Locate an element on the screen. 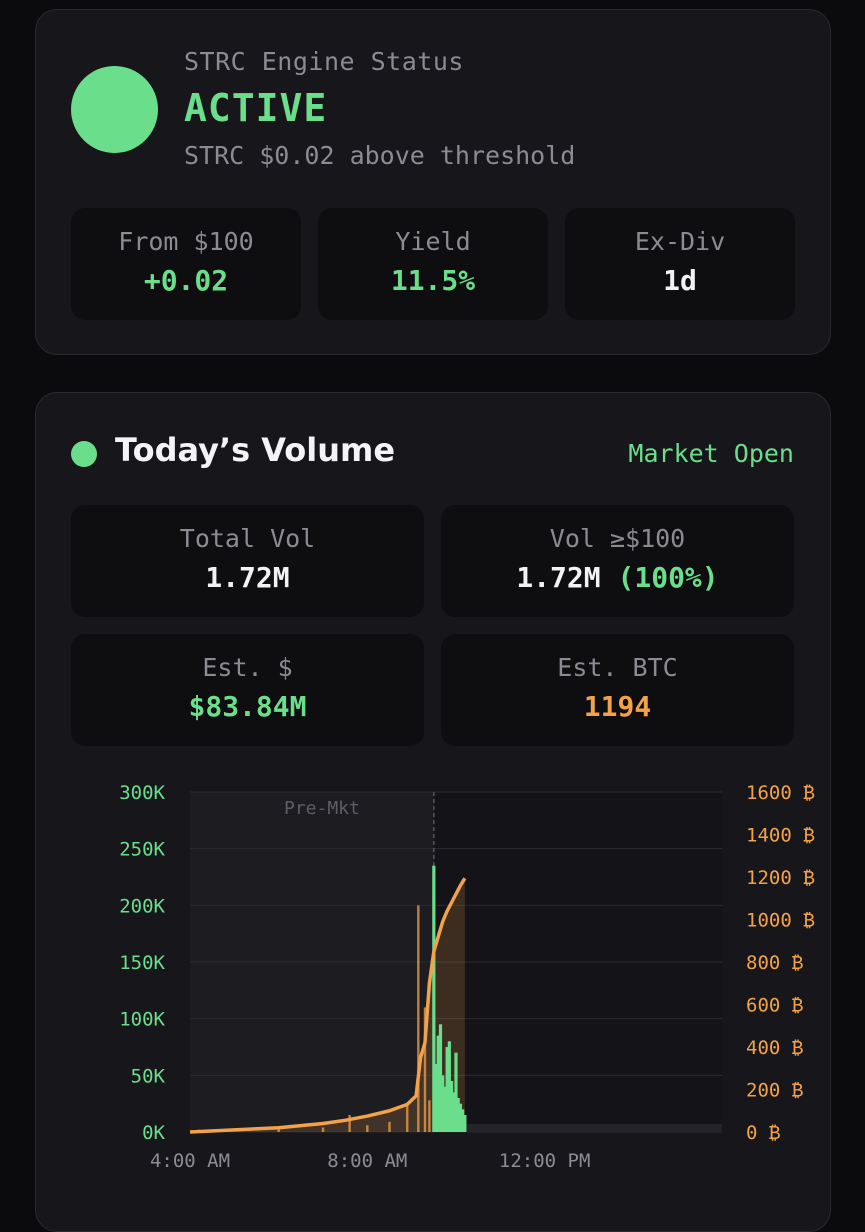  stat-label: From $100 is located at coordinates (186, 241).